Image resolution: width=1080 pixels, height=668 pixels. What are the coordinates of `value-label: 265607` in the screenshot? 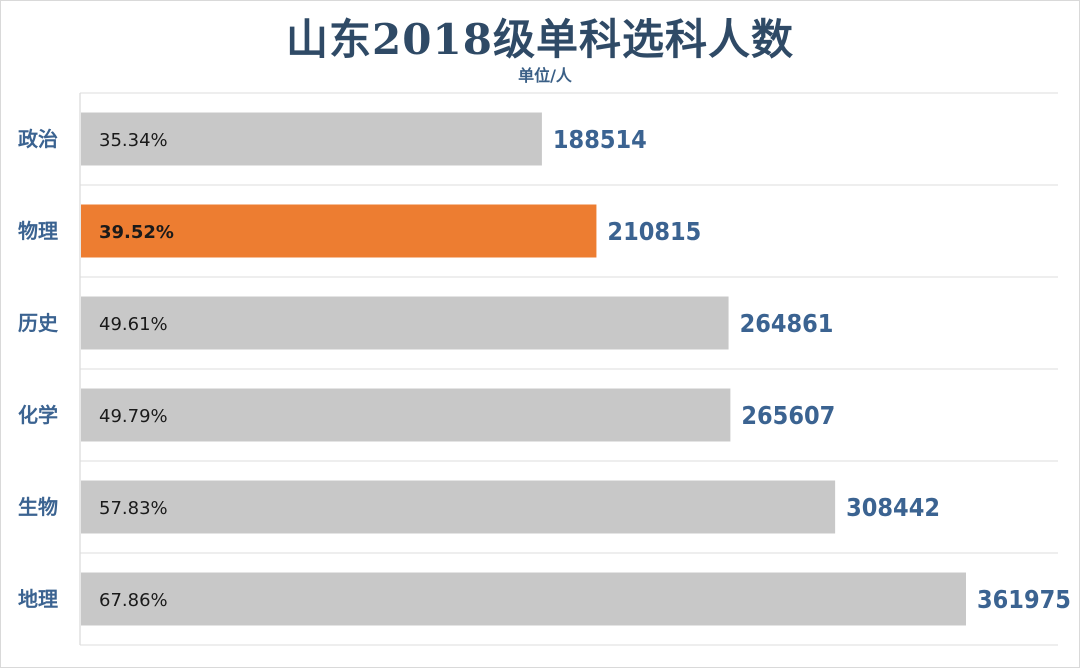 It's located at (788, 415).